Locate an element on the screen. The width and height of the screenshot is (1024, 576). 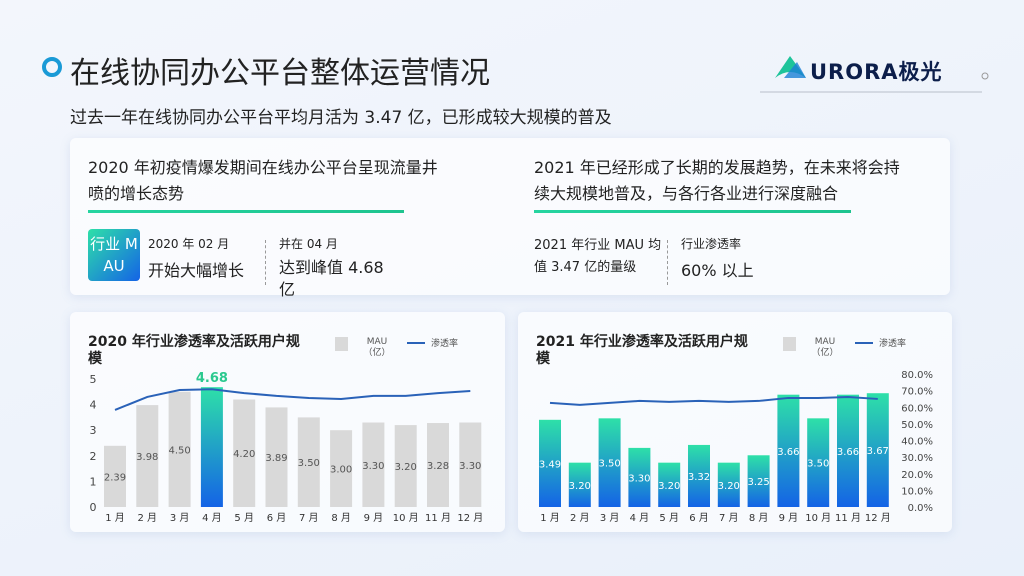
item-value: 开始大幅增长 is located at coordinates (196, 270).